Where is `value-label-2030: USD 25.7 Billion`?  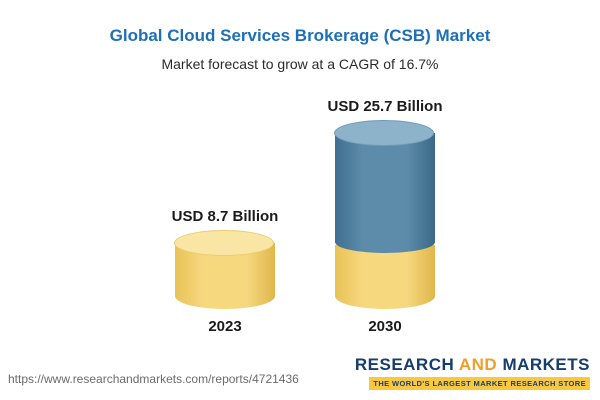 value-label-2030: USD 25.7 Billion is located at coordinates (385, 106).